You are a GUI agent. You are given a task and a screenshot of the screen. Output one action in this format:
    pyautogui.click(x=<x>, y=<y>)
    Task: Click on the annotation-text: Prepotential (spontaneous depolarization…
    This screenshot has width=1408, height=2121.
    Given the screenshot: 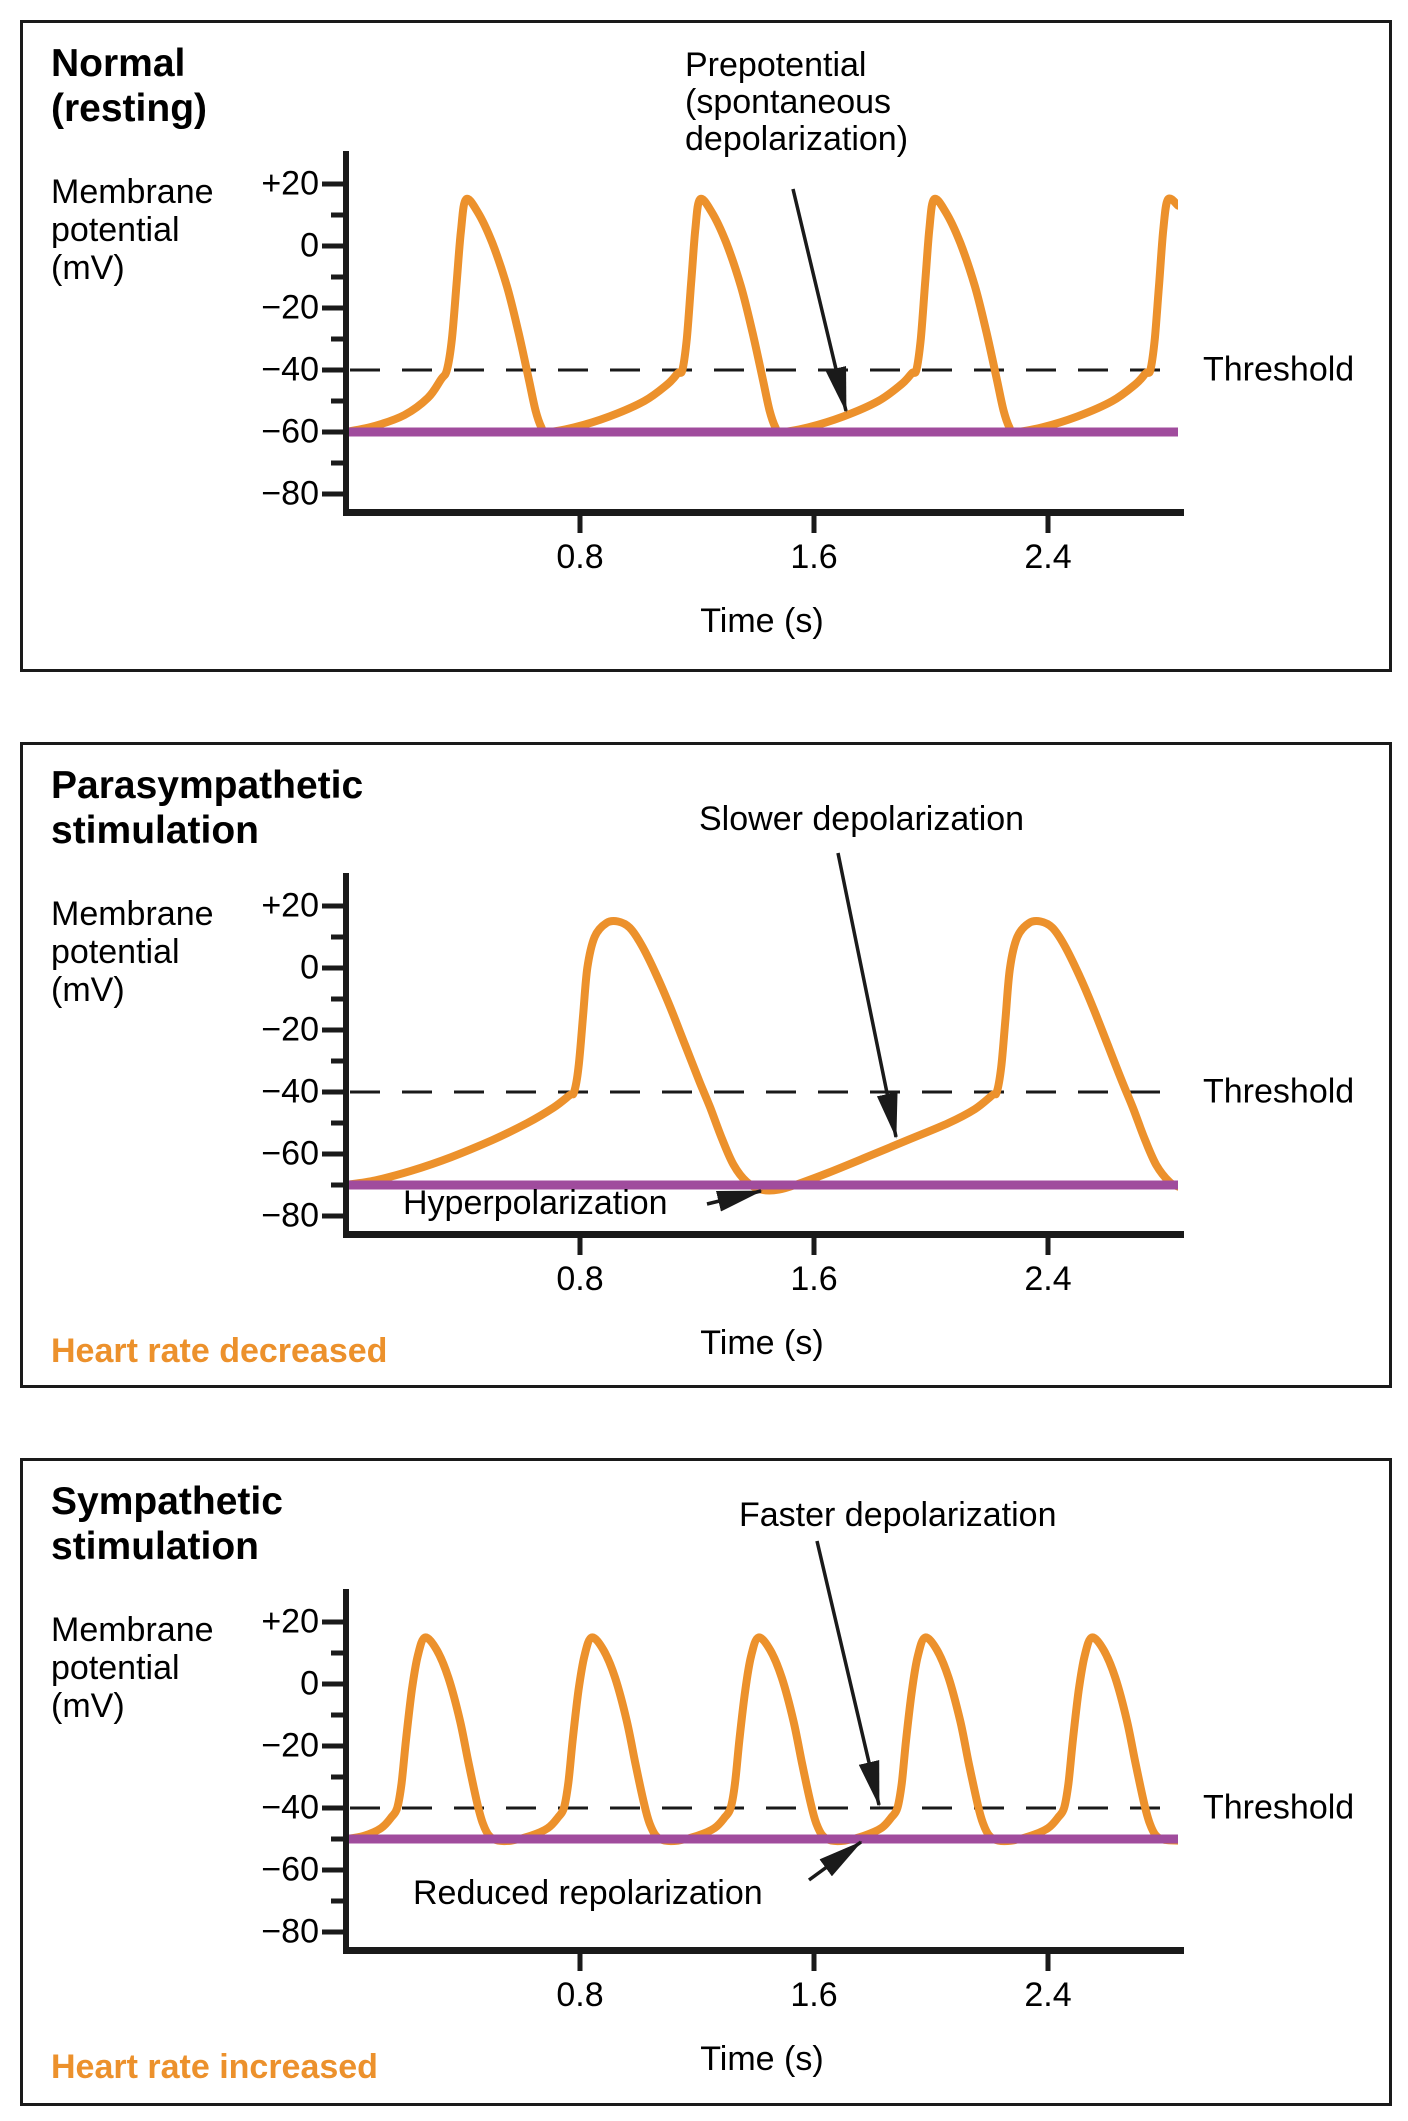 What is the action you would take?
    pyautogui.click(x=797, y=102)
    